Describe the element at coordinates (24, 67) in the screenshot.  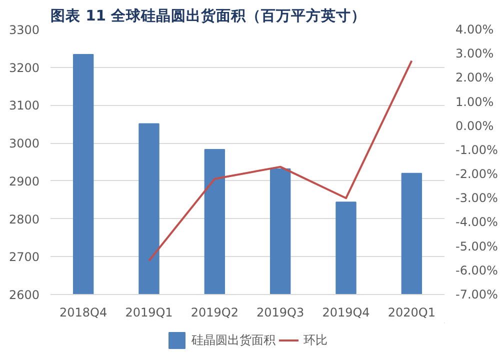
I see `y-tick-label: 3200` at that location.